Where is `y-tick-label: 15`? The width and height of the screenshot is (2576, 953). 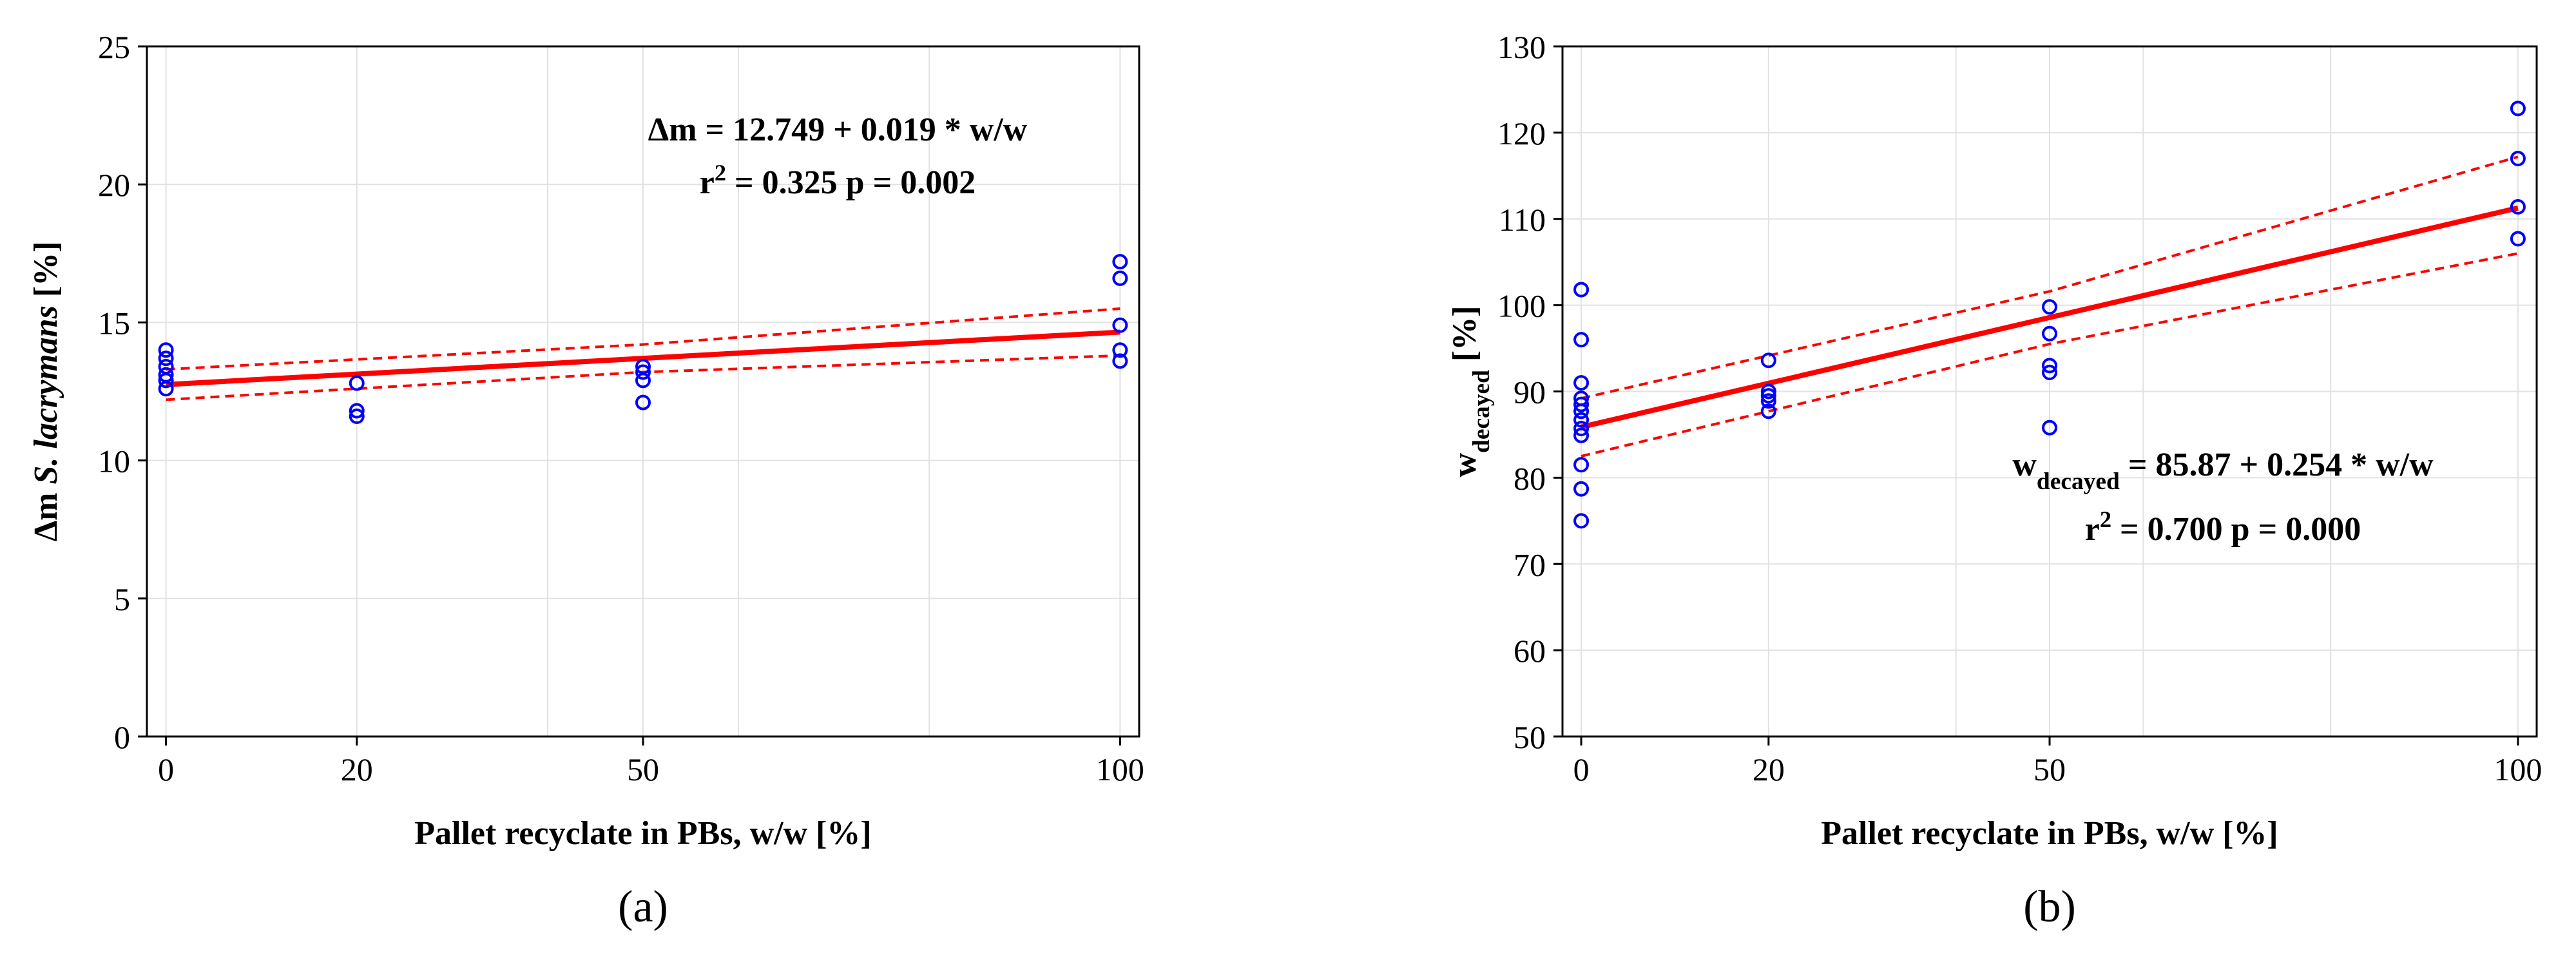 y-tick-label: 15 is located at coordinates (114, 323).